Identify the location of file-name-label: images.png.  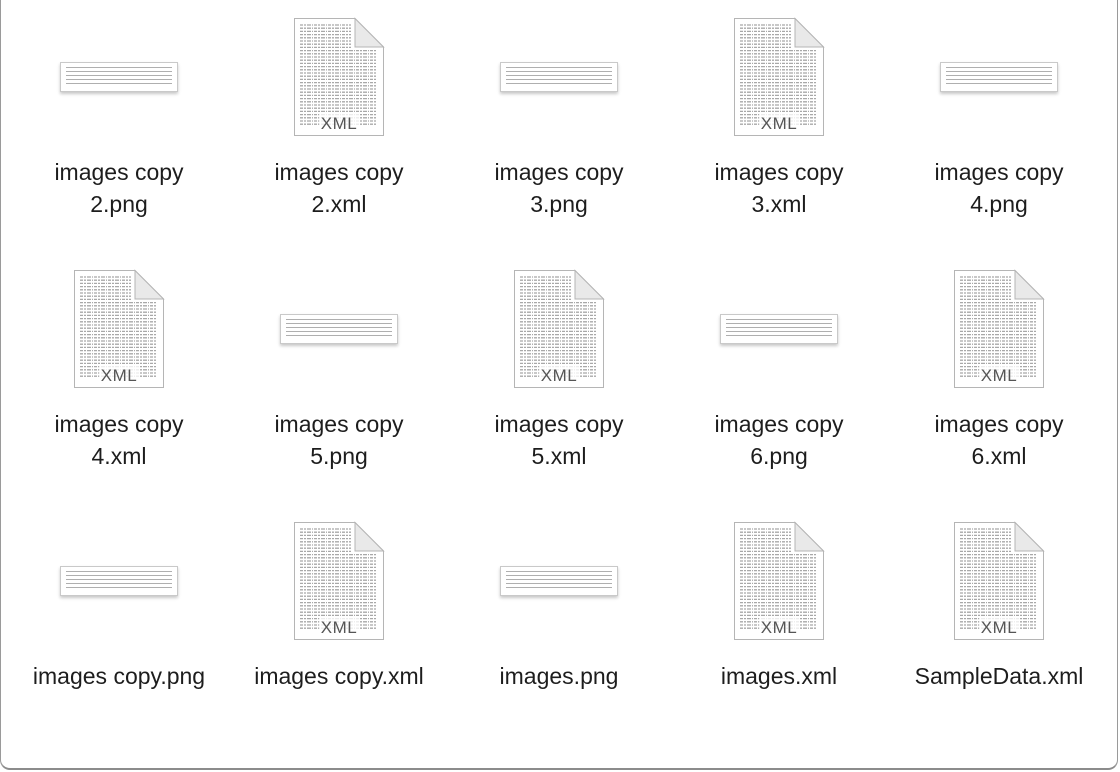
(559, 676).